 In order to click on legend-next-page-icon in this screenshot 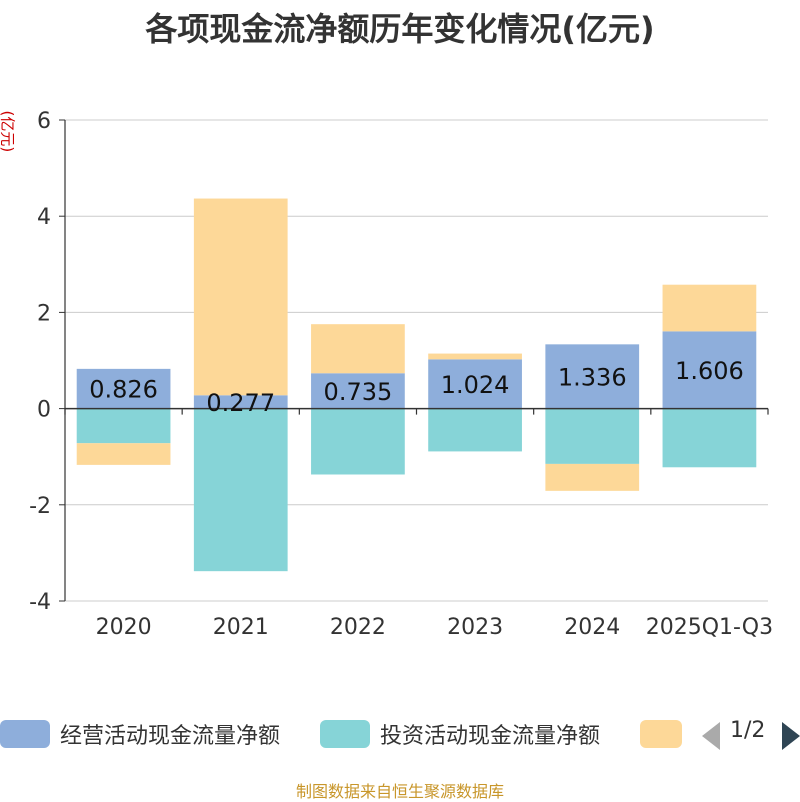, I will do `click(791, 736)`.